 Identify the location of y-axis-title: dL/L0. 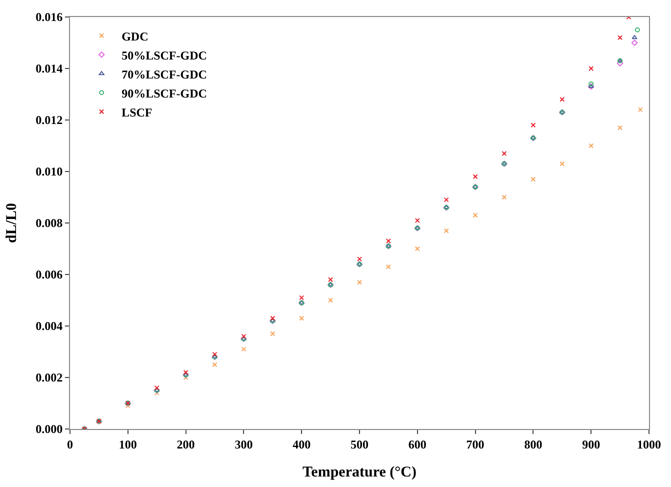
(12, 223).